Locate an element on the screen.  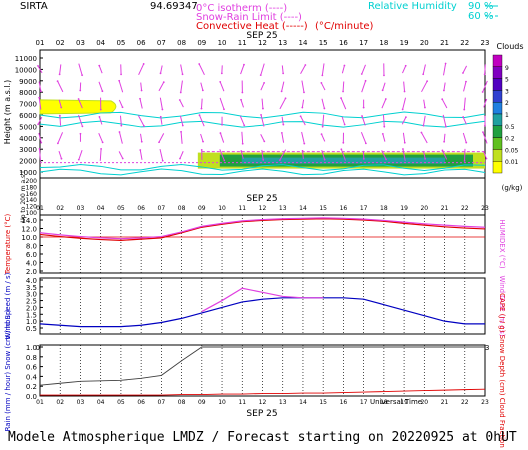
ytick-label: 3.5 is located at coordinates (31, 288).